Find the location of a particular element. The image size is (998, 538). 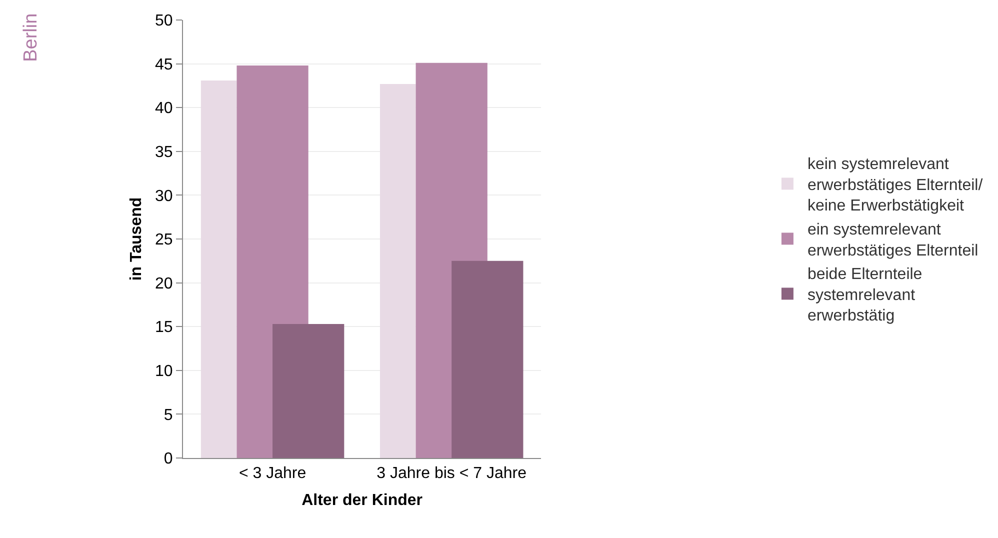

x-tick-label: < 3 Jahre is located at coordinates (272, 473).